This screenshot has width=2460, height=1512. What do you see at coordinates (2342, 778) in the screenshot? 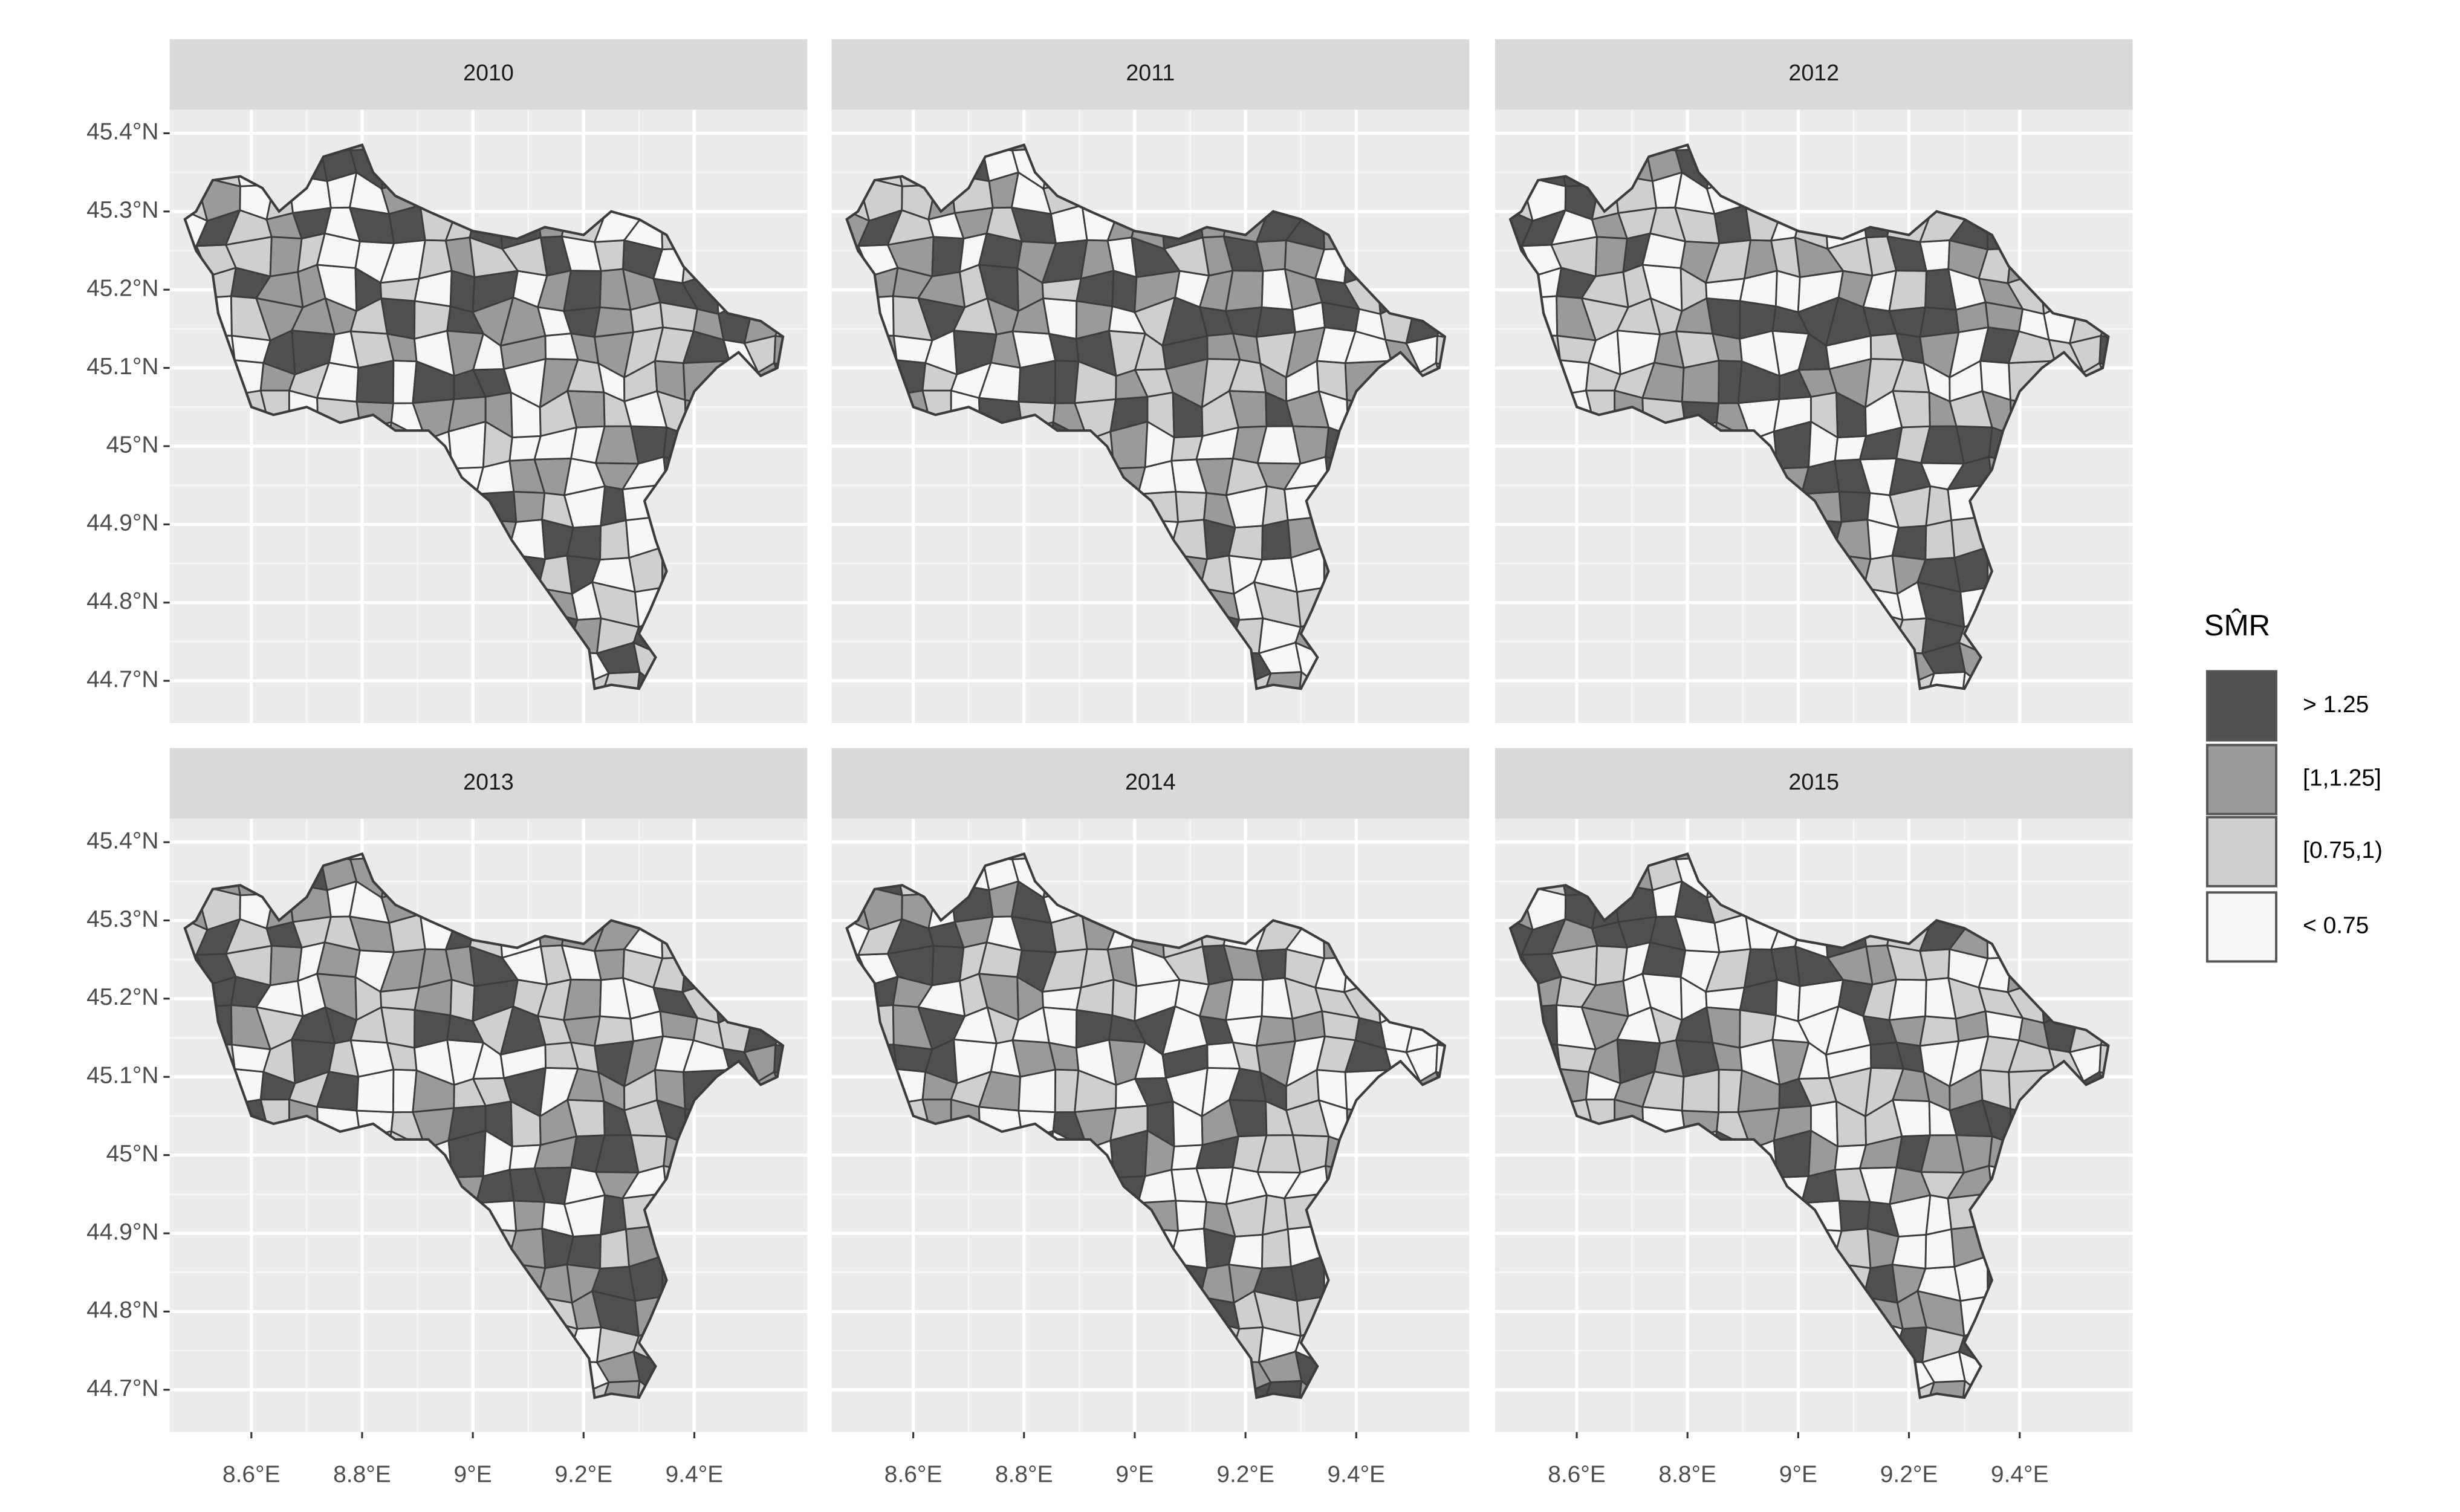
I see `legend-label: [1,1.25]` at bounding box center [2342, 778].